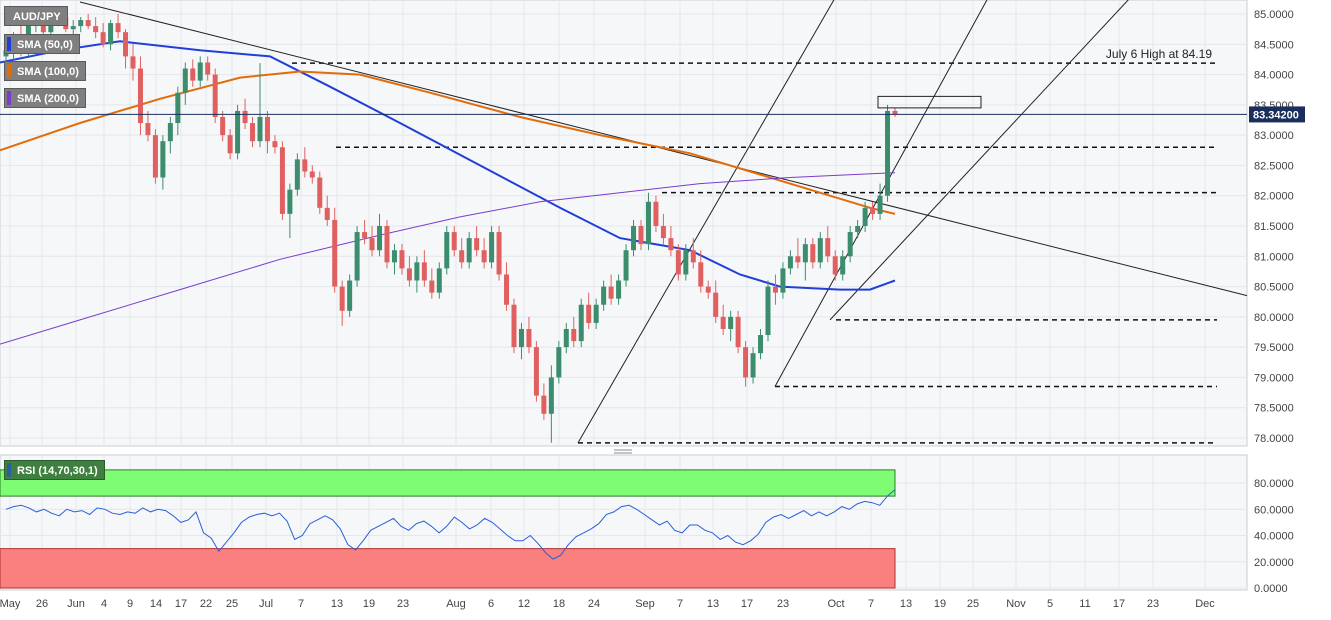 The height and width of the screenshot is (620, 1331). What do you see at coordinates (57, 471) in the screenshot?
I see `rsi-name: RSI (14,70,30,1)` at bounding box center [57, 471].